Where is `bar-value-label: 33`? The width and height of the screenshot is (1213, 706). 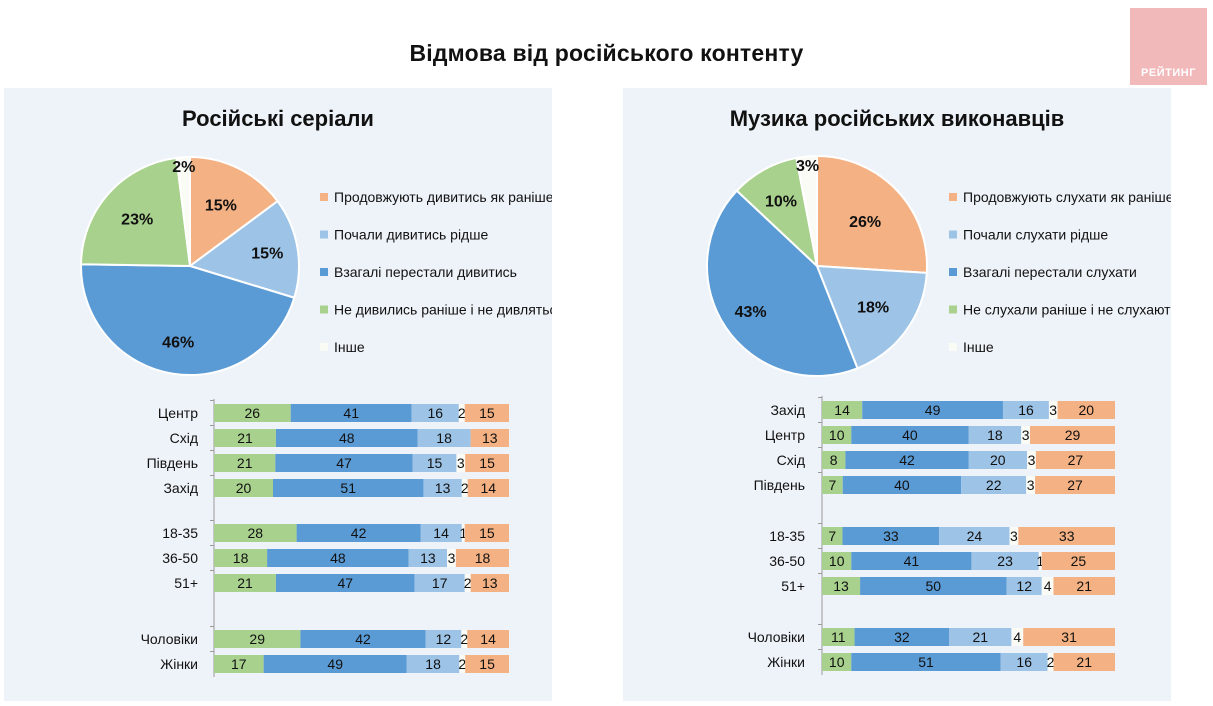
bar-value-label: 33 is located at coordinates (1067, 536).